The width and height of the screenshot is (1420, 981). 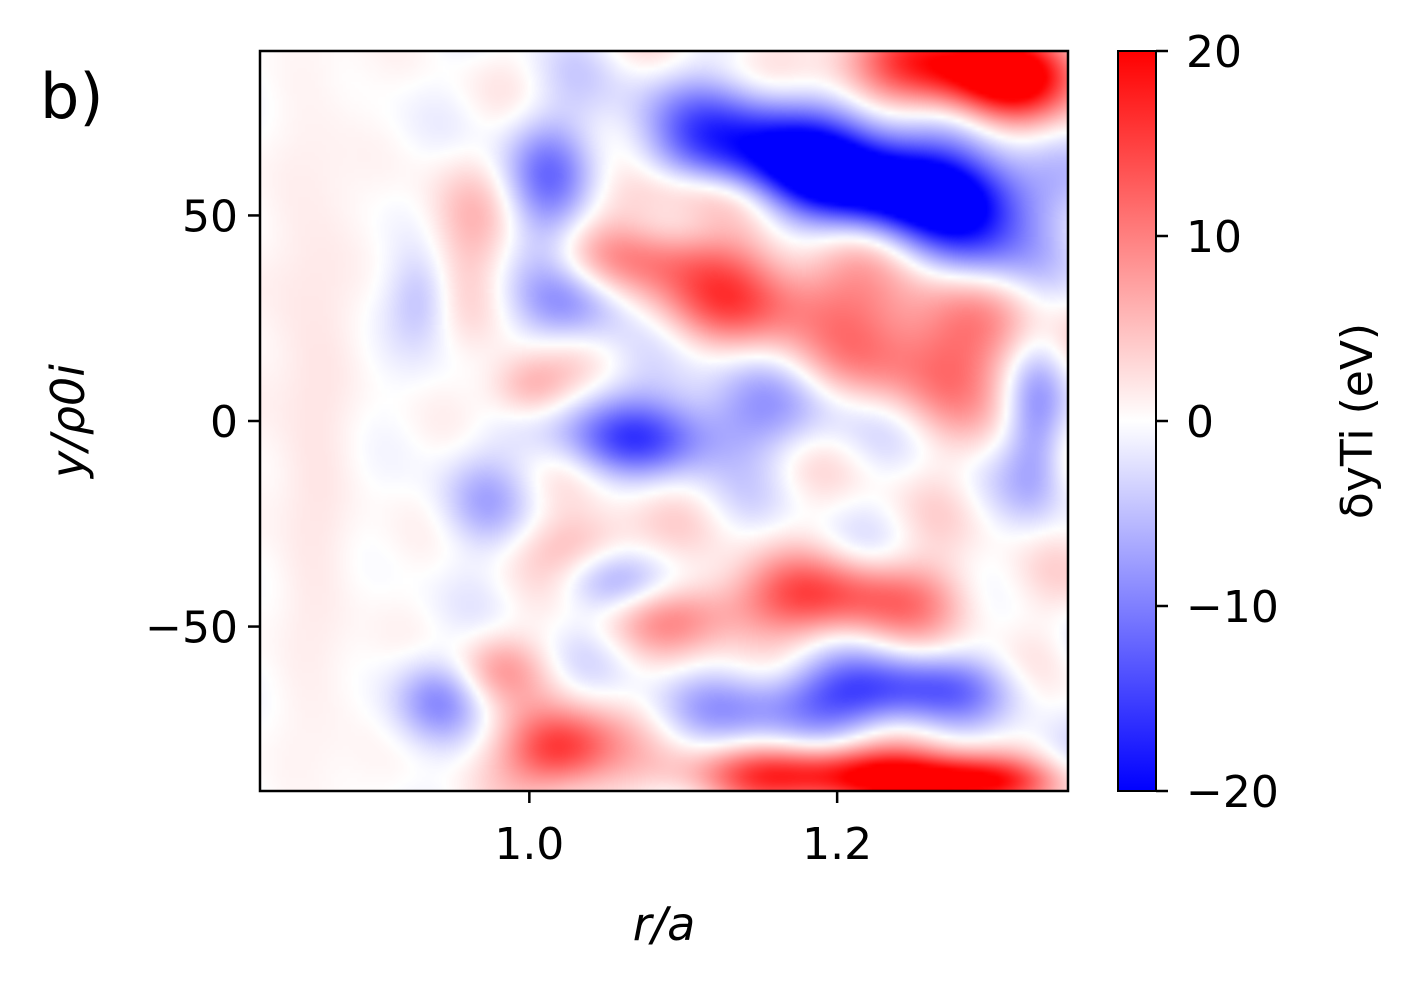 What do you see at coordinates (1214, 237) in the screenshot?
I see `colorbar-tick-label: 10` at bounding box center [1214, 237].